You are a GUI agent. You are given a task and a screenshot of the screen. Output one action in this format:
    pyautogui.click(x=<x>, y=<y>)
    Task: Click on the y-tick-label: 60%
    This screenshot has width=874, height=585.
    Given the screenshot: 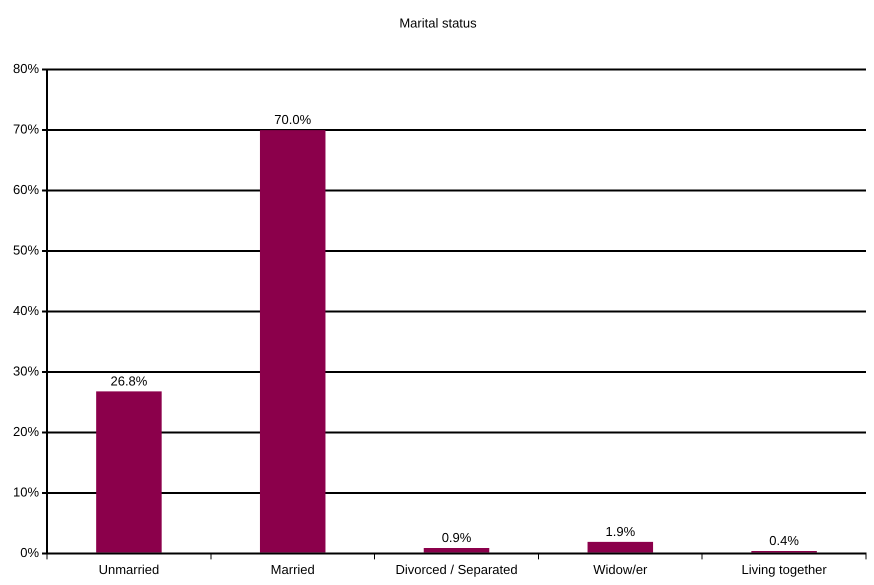 What is the action you would take?
    pyautogui.click(x=26, y=190)
    